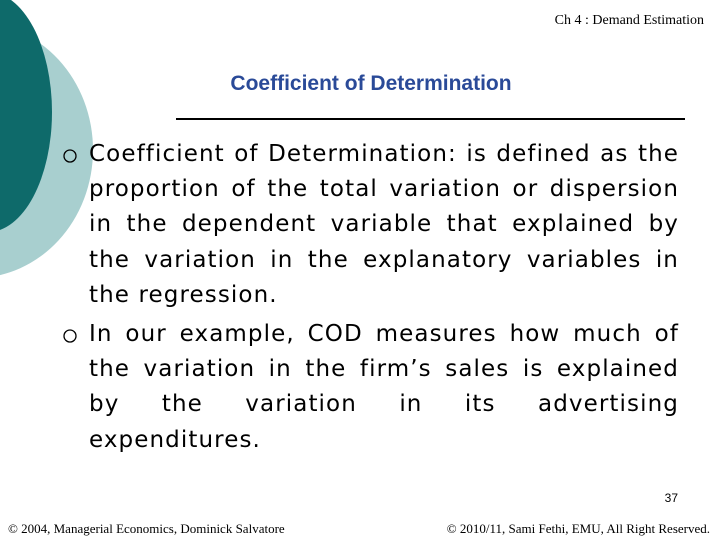 The height and width of the screenshot is (540, 720). What do you see at coordinates (26, 115) in the screenshot?
I see `dark-circle` at bounding box center [26, 115].